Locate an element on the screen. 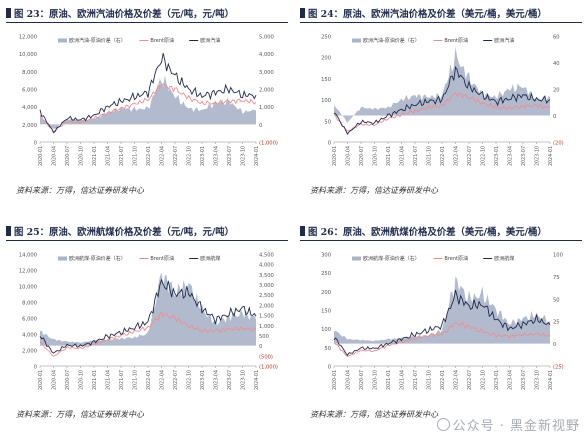 This screenshot has width=588, height=436. series-spread-area is located at coordinates (442, 84).